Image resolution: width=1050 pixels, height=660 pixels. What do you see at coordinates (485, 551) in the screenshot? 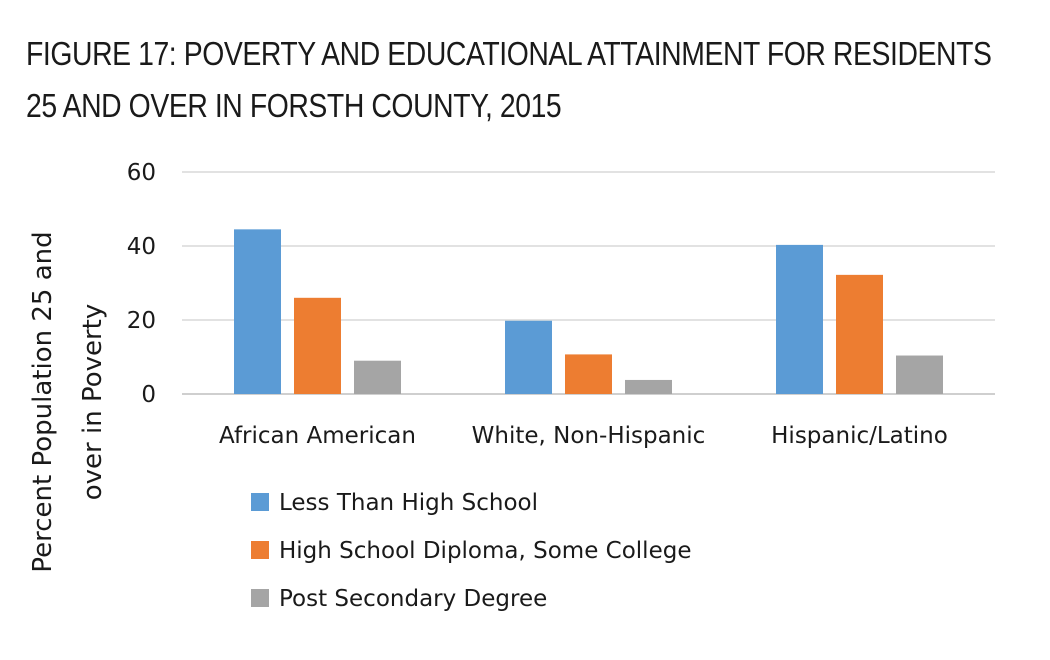
I see `legend-label: High School Diploma, Some College` at bounding box center [485, 551].